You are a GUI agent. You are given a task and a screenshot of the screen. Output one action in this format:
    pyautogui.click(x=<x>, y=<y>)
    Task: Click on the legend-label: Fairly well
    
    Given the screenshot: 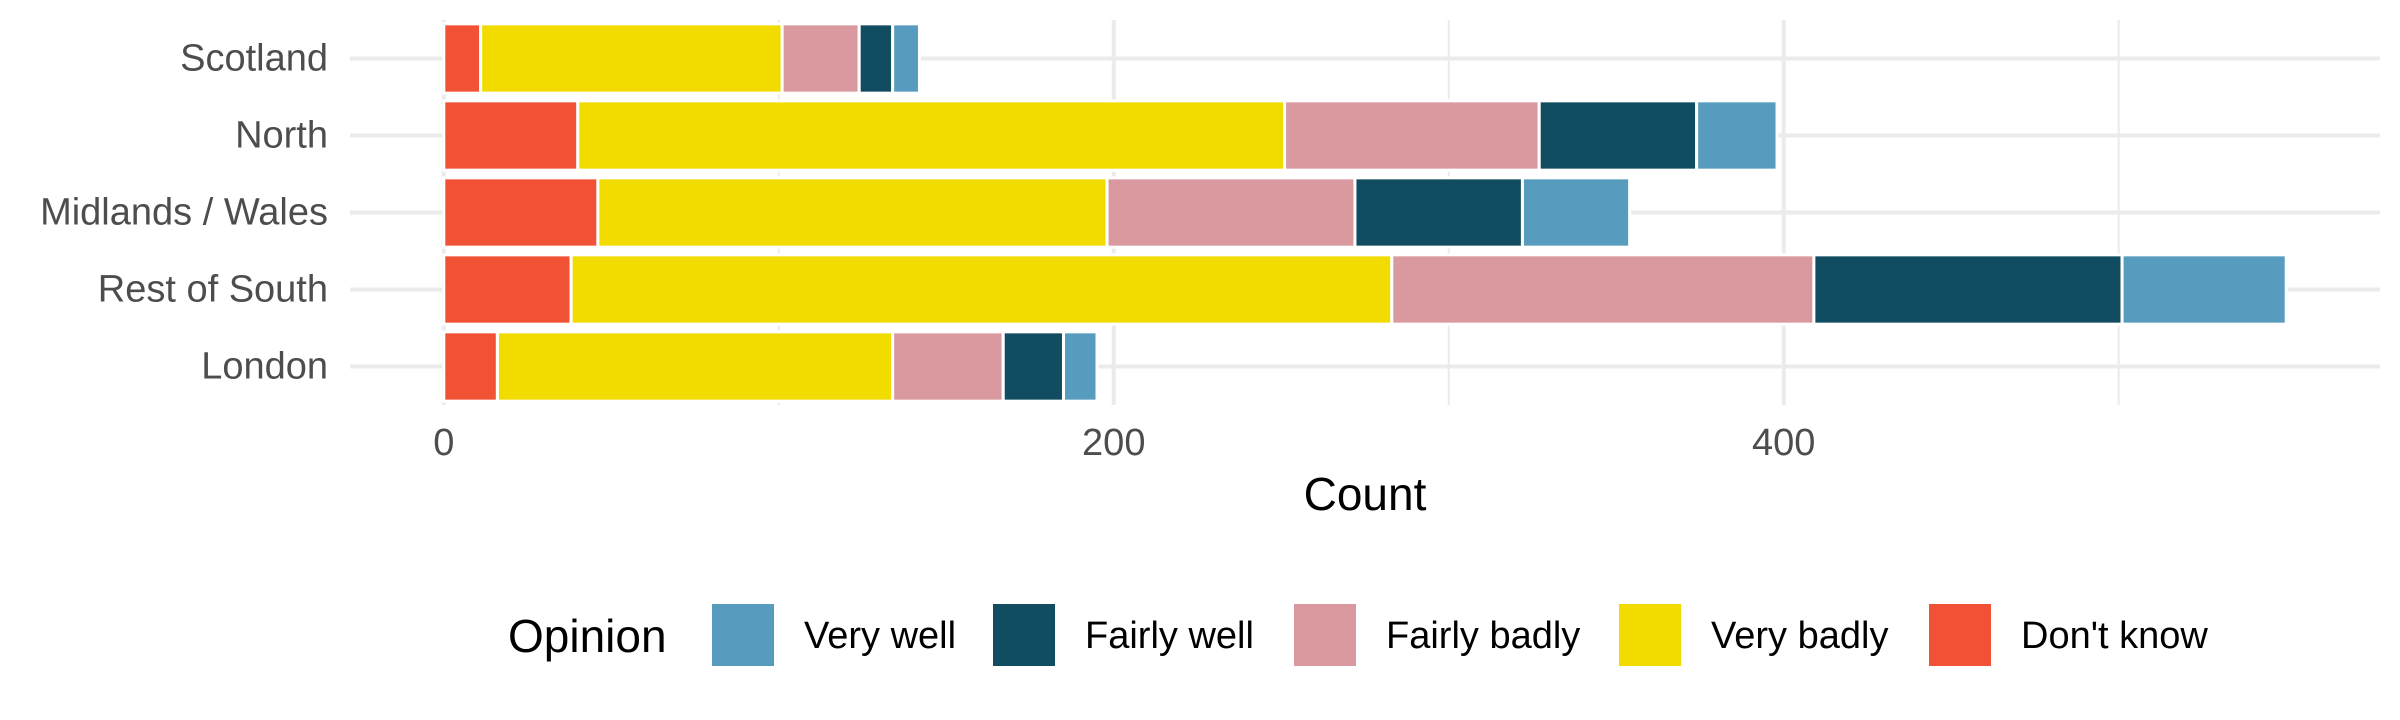 What is the action you would take?
    pyautogui.click(x=1169, y=636)
    